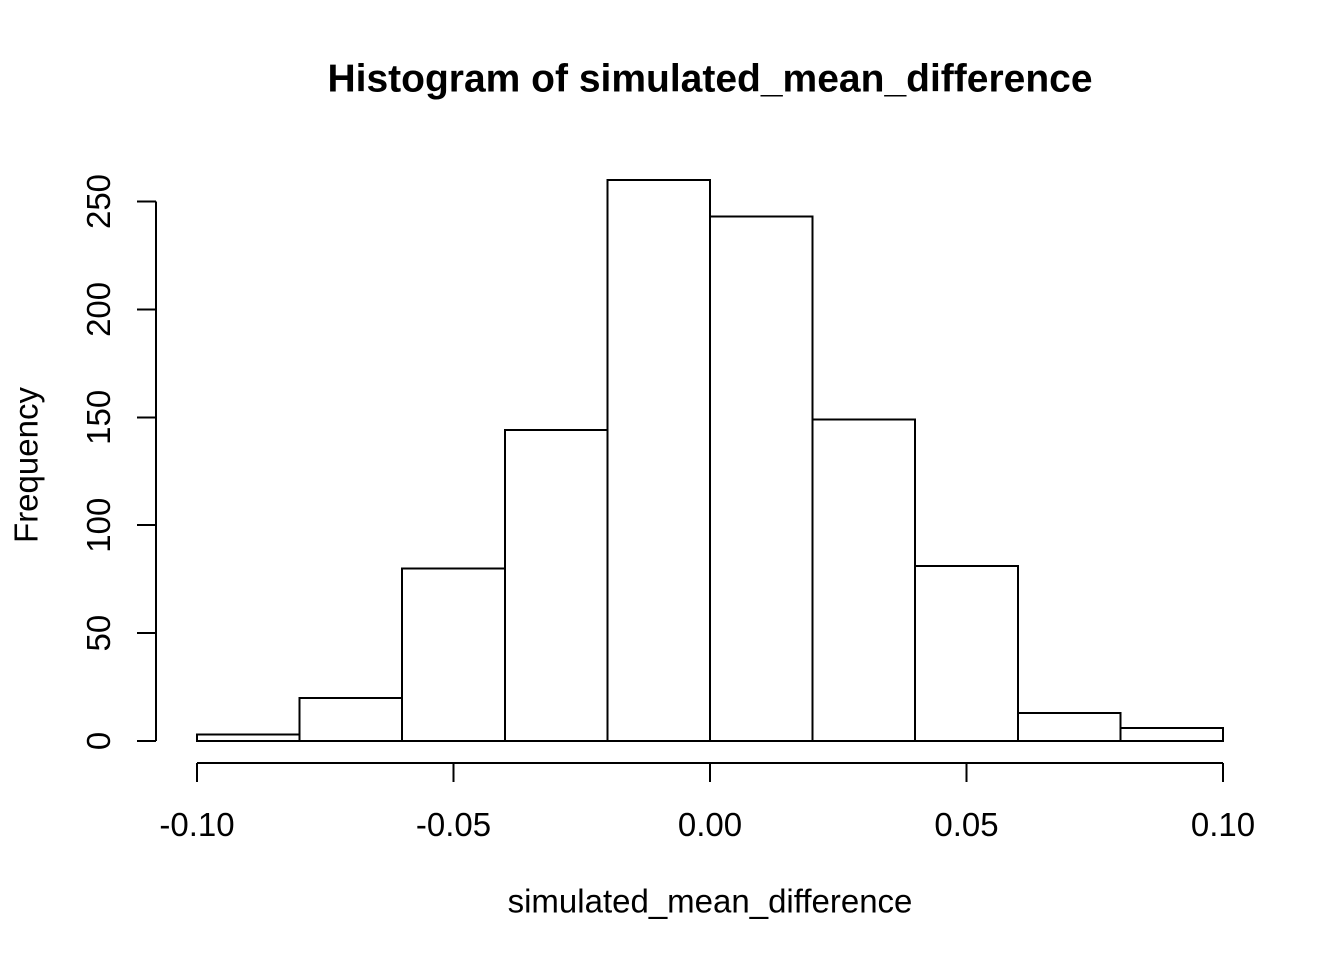 The width and height of the screenshot is (1344, 960). Describe the element at coordinates (710, 824) in the screenshot. I see `x-tick-label: 0.00` at that location.